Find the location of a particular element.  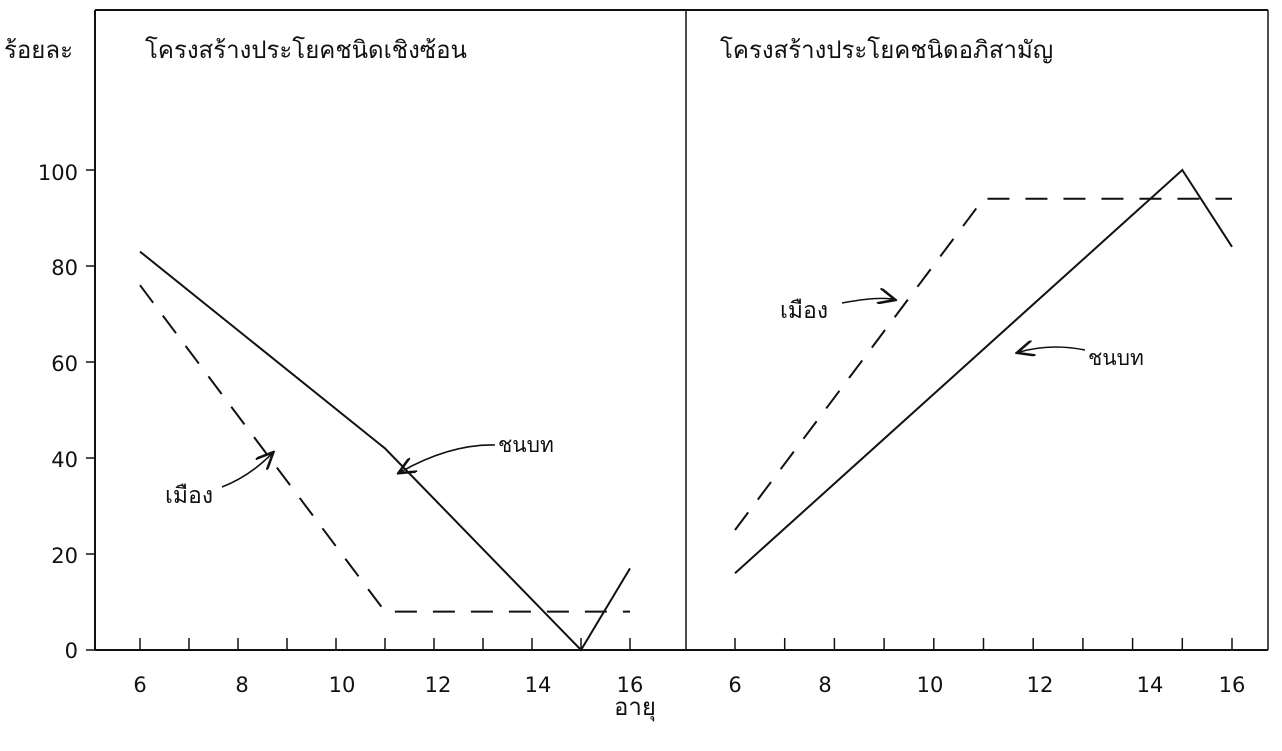

x-tick-label-right-14: 14 is located at coordinates (1150, 685).